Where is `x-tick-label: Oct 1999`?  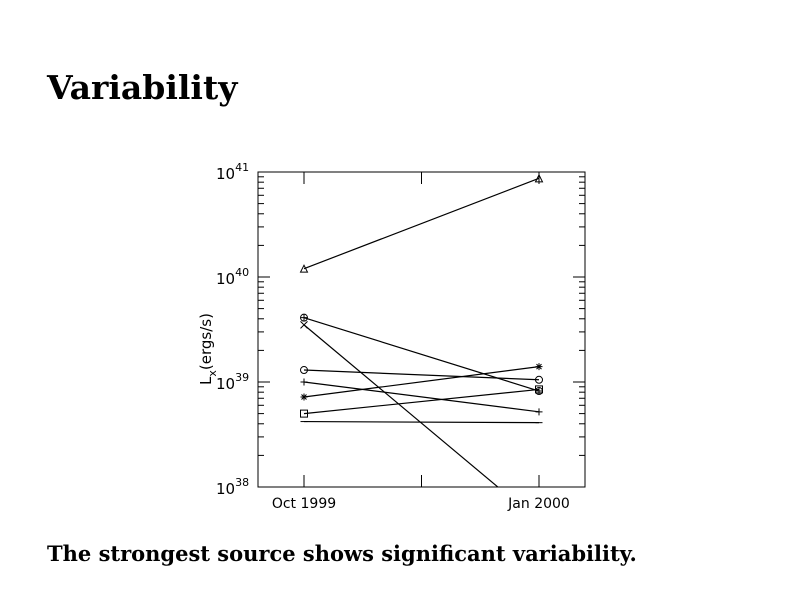 x-tick-label: Oct 1999 is located at coordinates (304, 504).